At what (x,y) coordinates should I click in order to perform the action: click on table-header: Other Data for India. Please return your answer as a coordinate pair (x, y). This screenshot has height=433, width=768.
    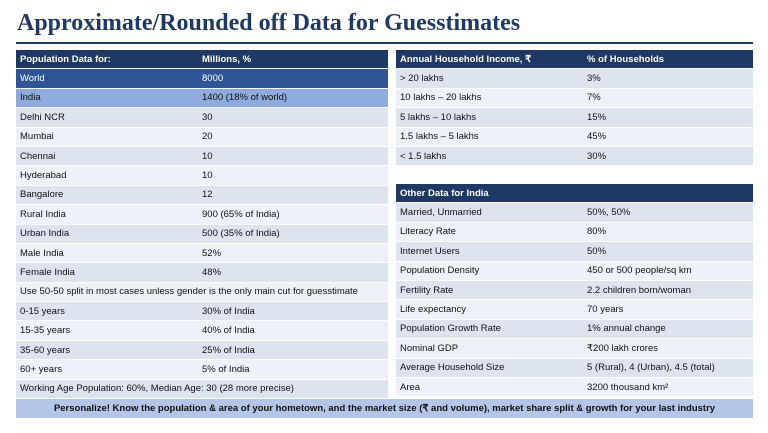
    Looking at the image, I should click on (574, 194).